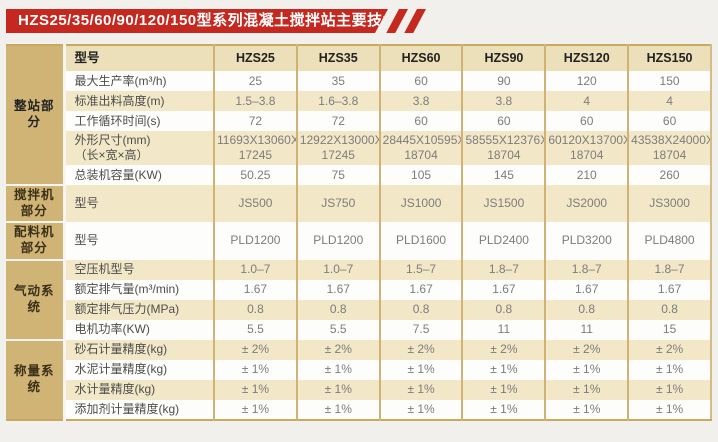 This screenshot has height=442, width=718. I want to click on cell-value: 1.6–3.8, so click(337, 101).